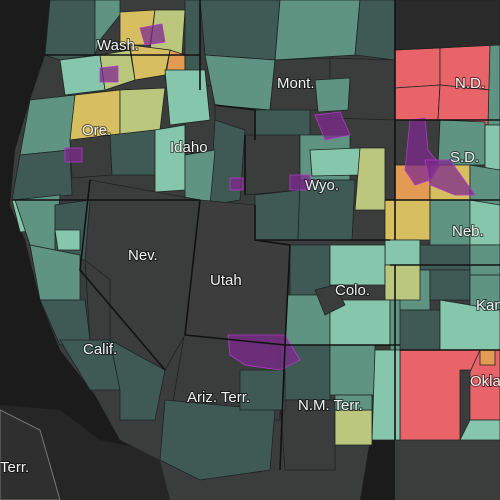  Describe the element at coordinates (218, 397) in the screenshot. I see `label-arizona: Ariz. Terr.` at that location.